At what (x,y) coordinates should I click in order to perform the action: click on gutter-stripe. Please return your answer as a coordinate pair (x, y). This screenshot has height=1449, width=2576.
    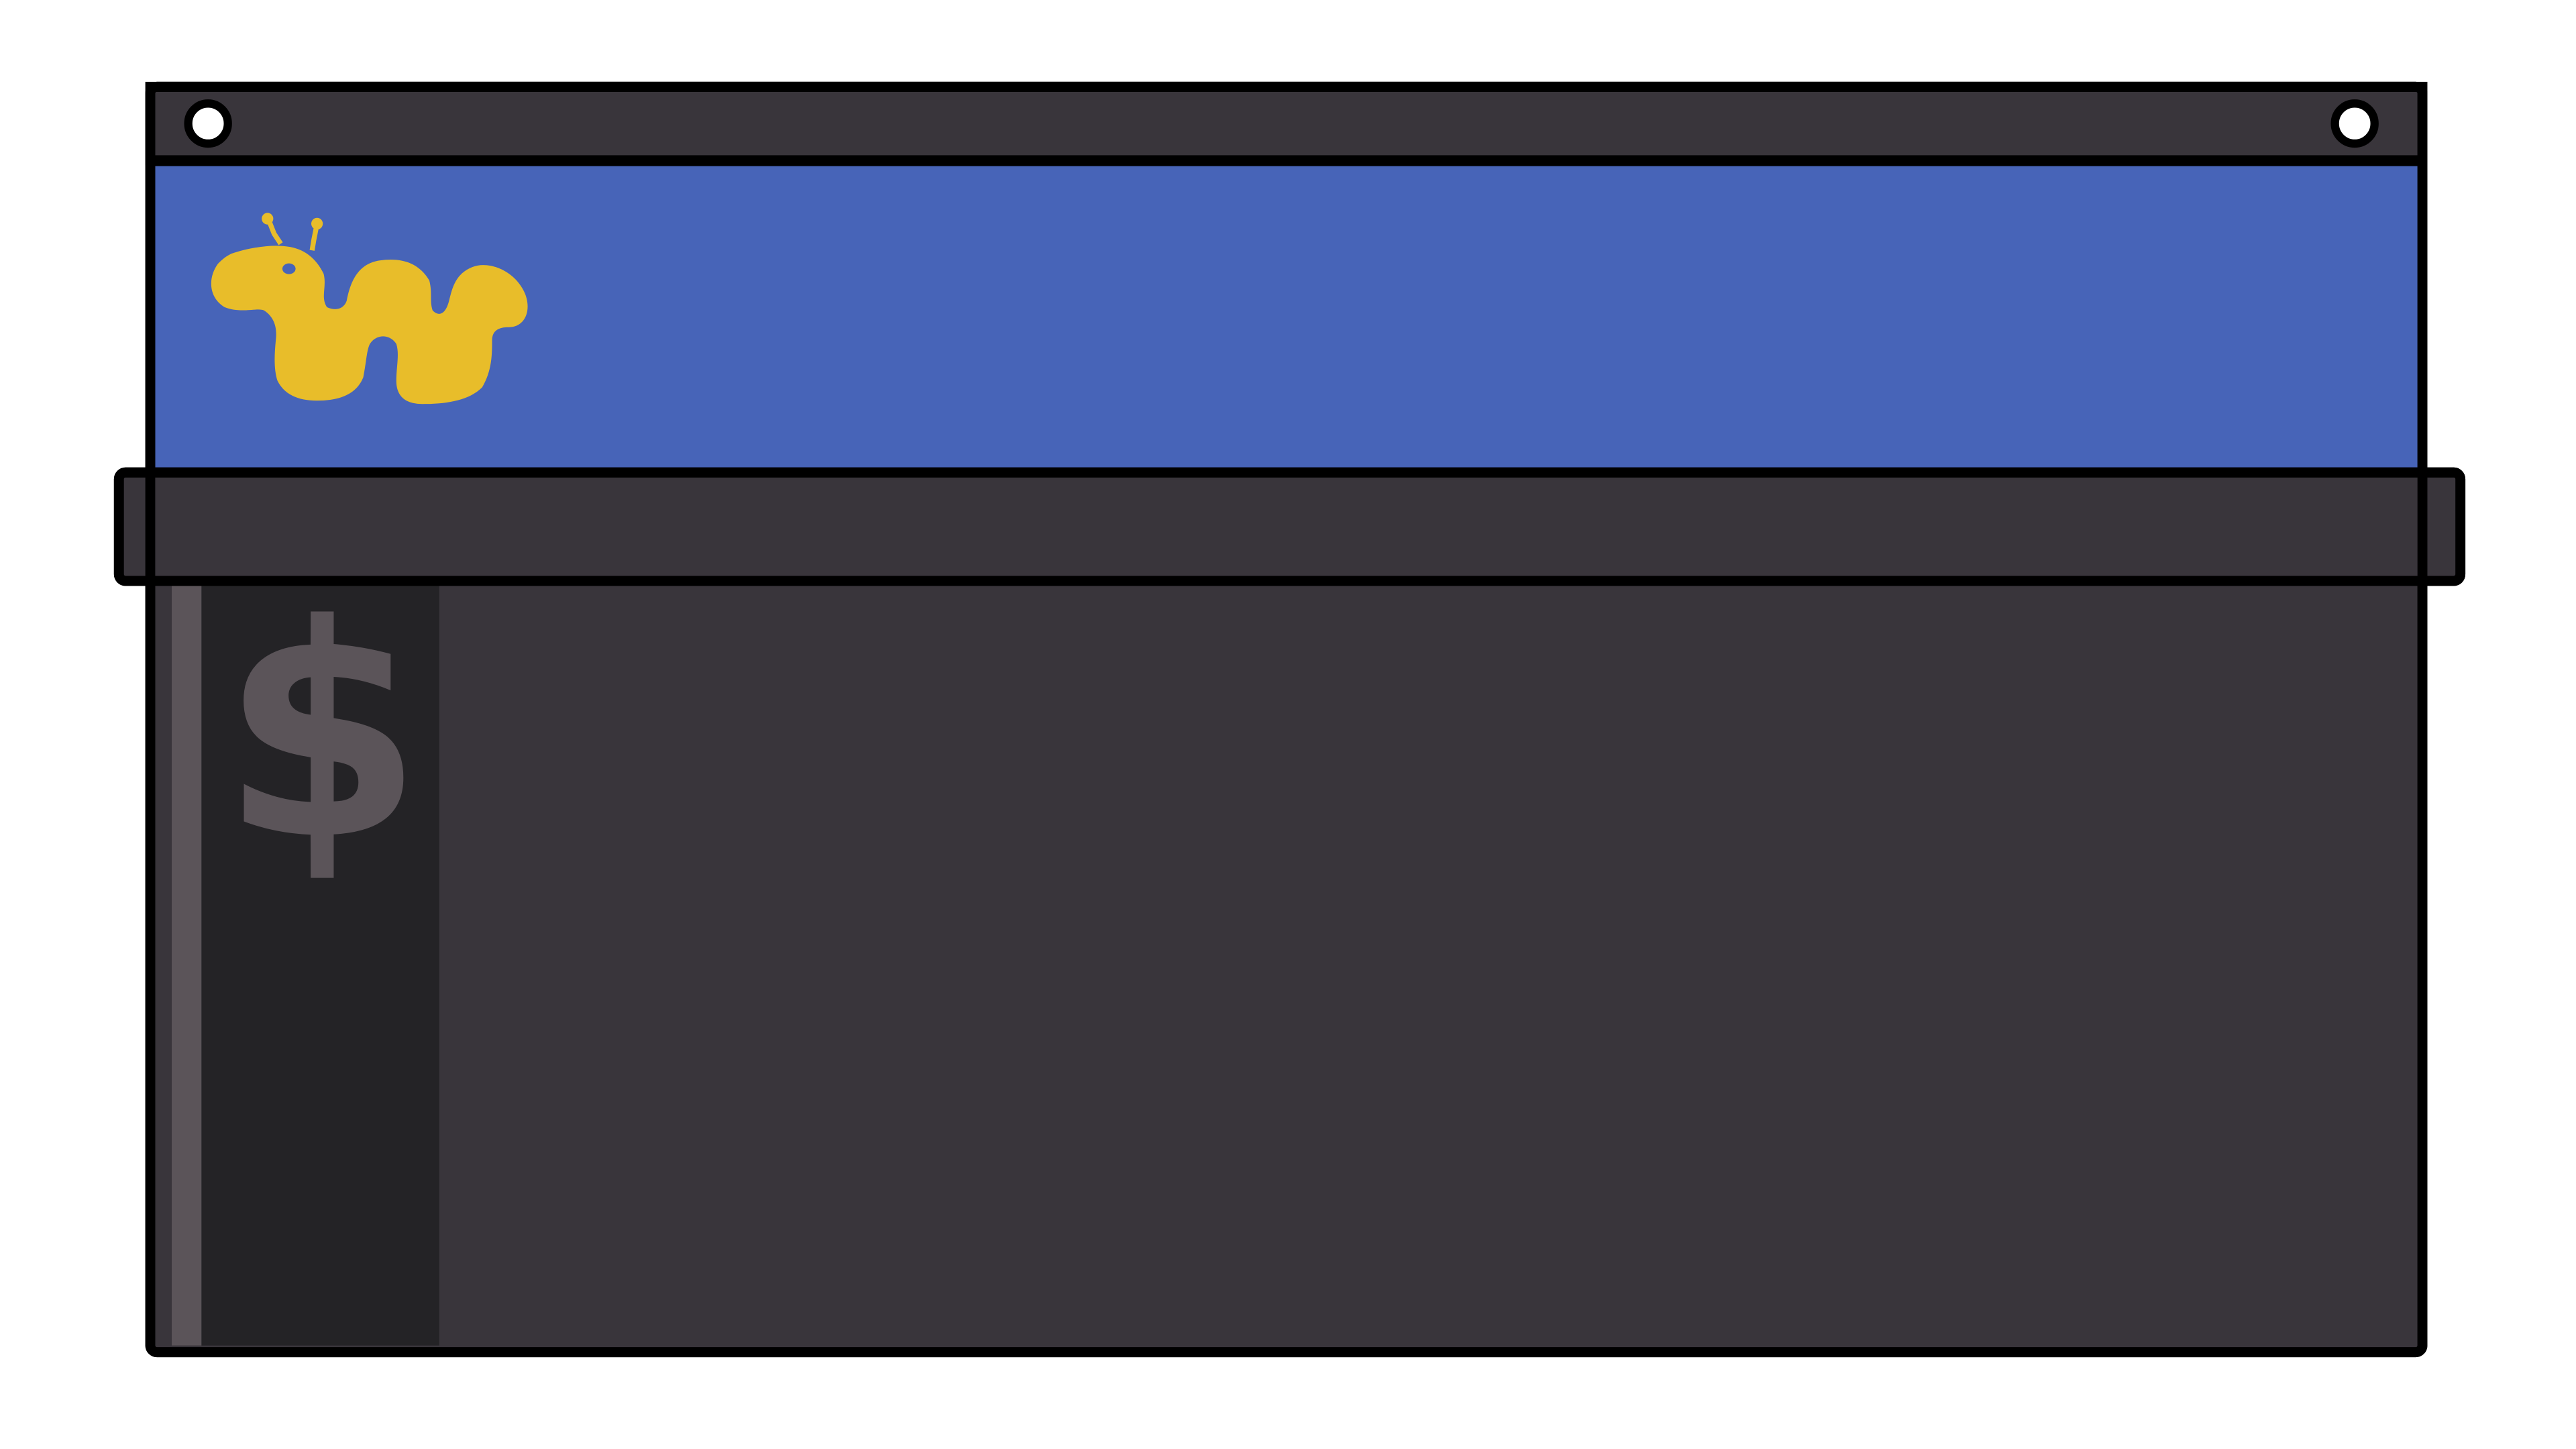
    Looking at the image, I should click on (187, 966).